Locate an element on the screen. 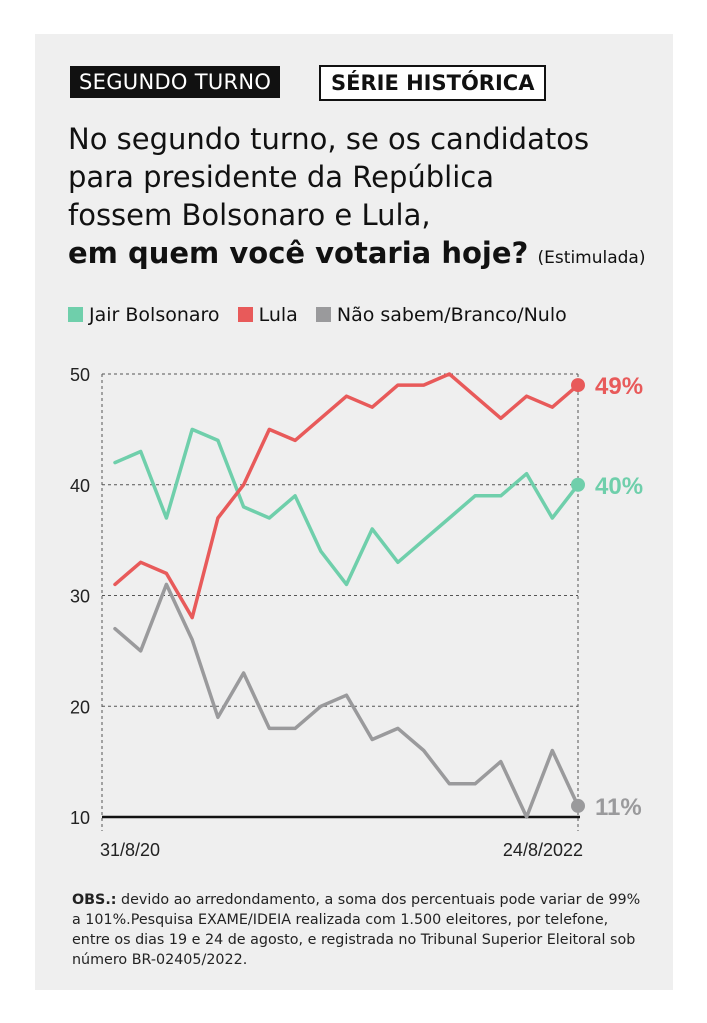  legend-swatch-nulo is located at coordinates (323, 314).